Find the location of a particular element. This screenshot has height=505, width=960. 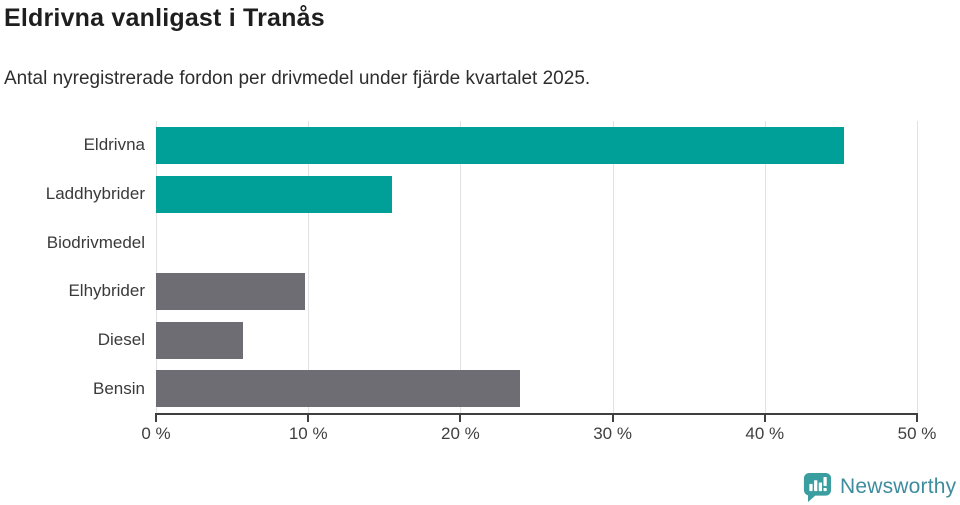

x-tick-label-20: 20 % is located at coordinates (460, 433).